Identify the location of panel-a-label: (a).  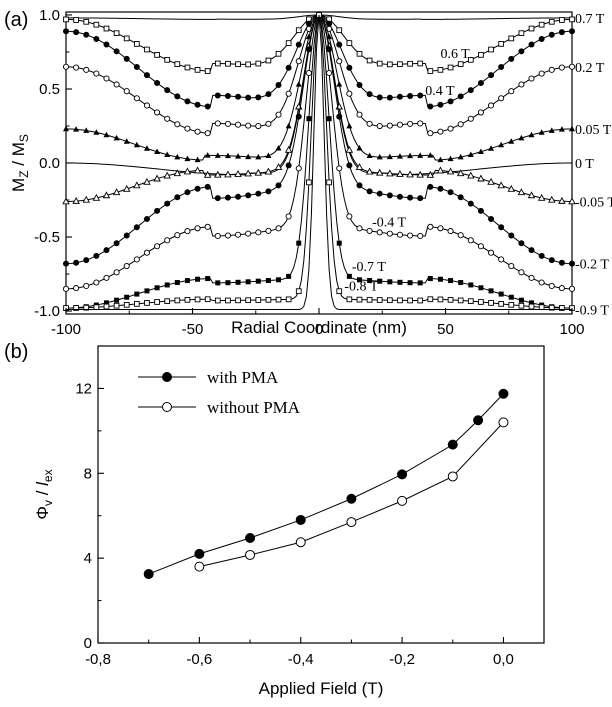
(16, 20).